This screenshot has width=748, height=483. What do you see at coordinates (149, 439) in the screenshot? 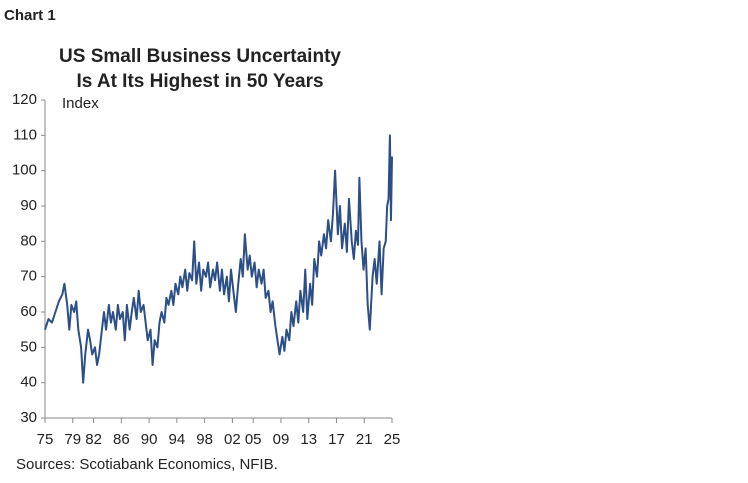
I see `x-tick-label: 90` at bounding box center [149, 439].